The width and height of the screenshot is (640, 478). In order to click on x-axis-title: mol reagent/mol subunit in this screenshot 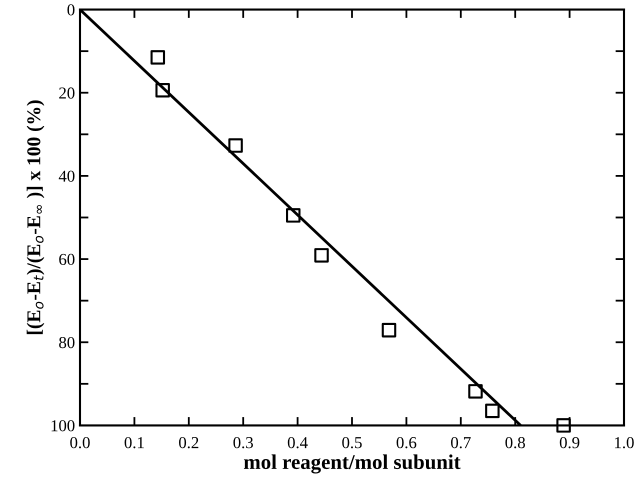, I will do `click(352, 464)`.